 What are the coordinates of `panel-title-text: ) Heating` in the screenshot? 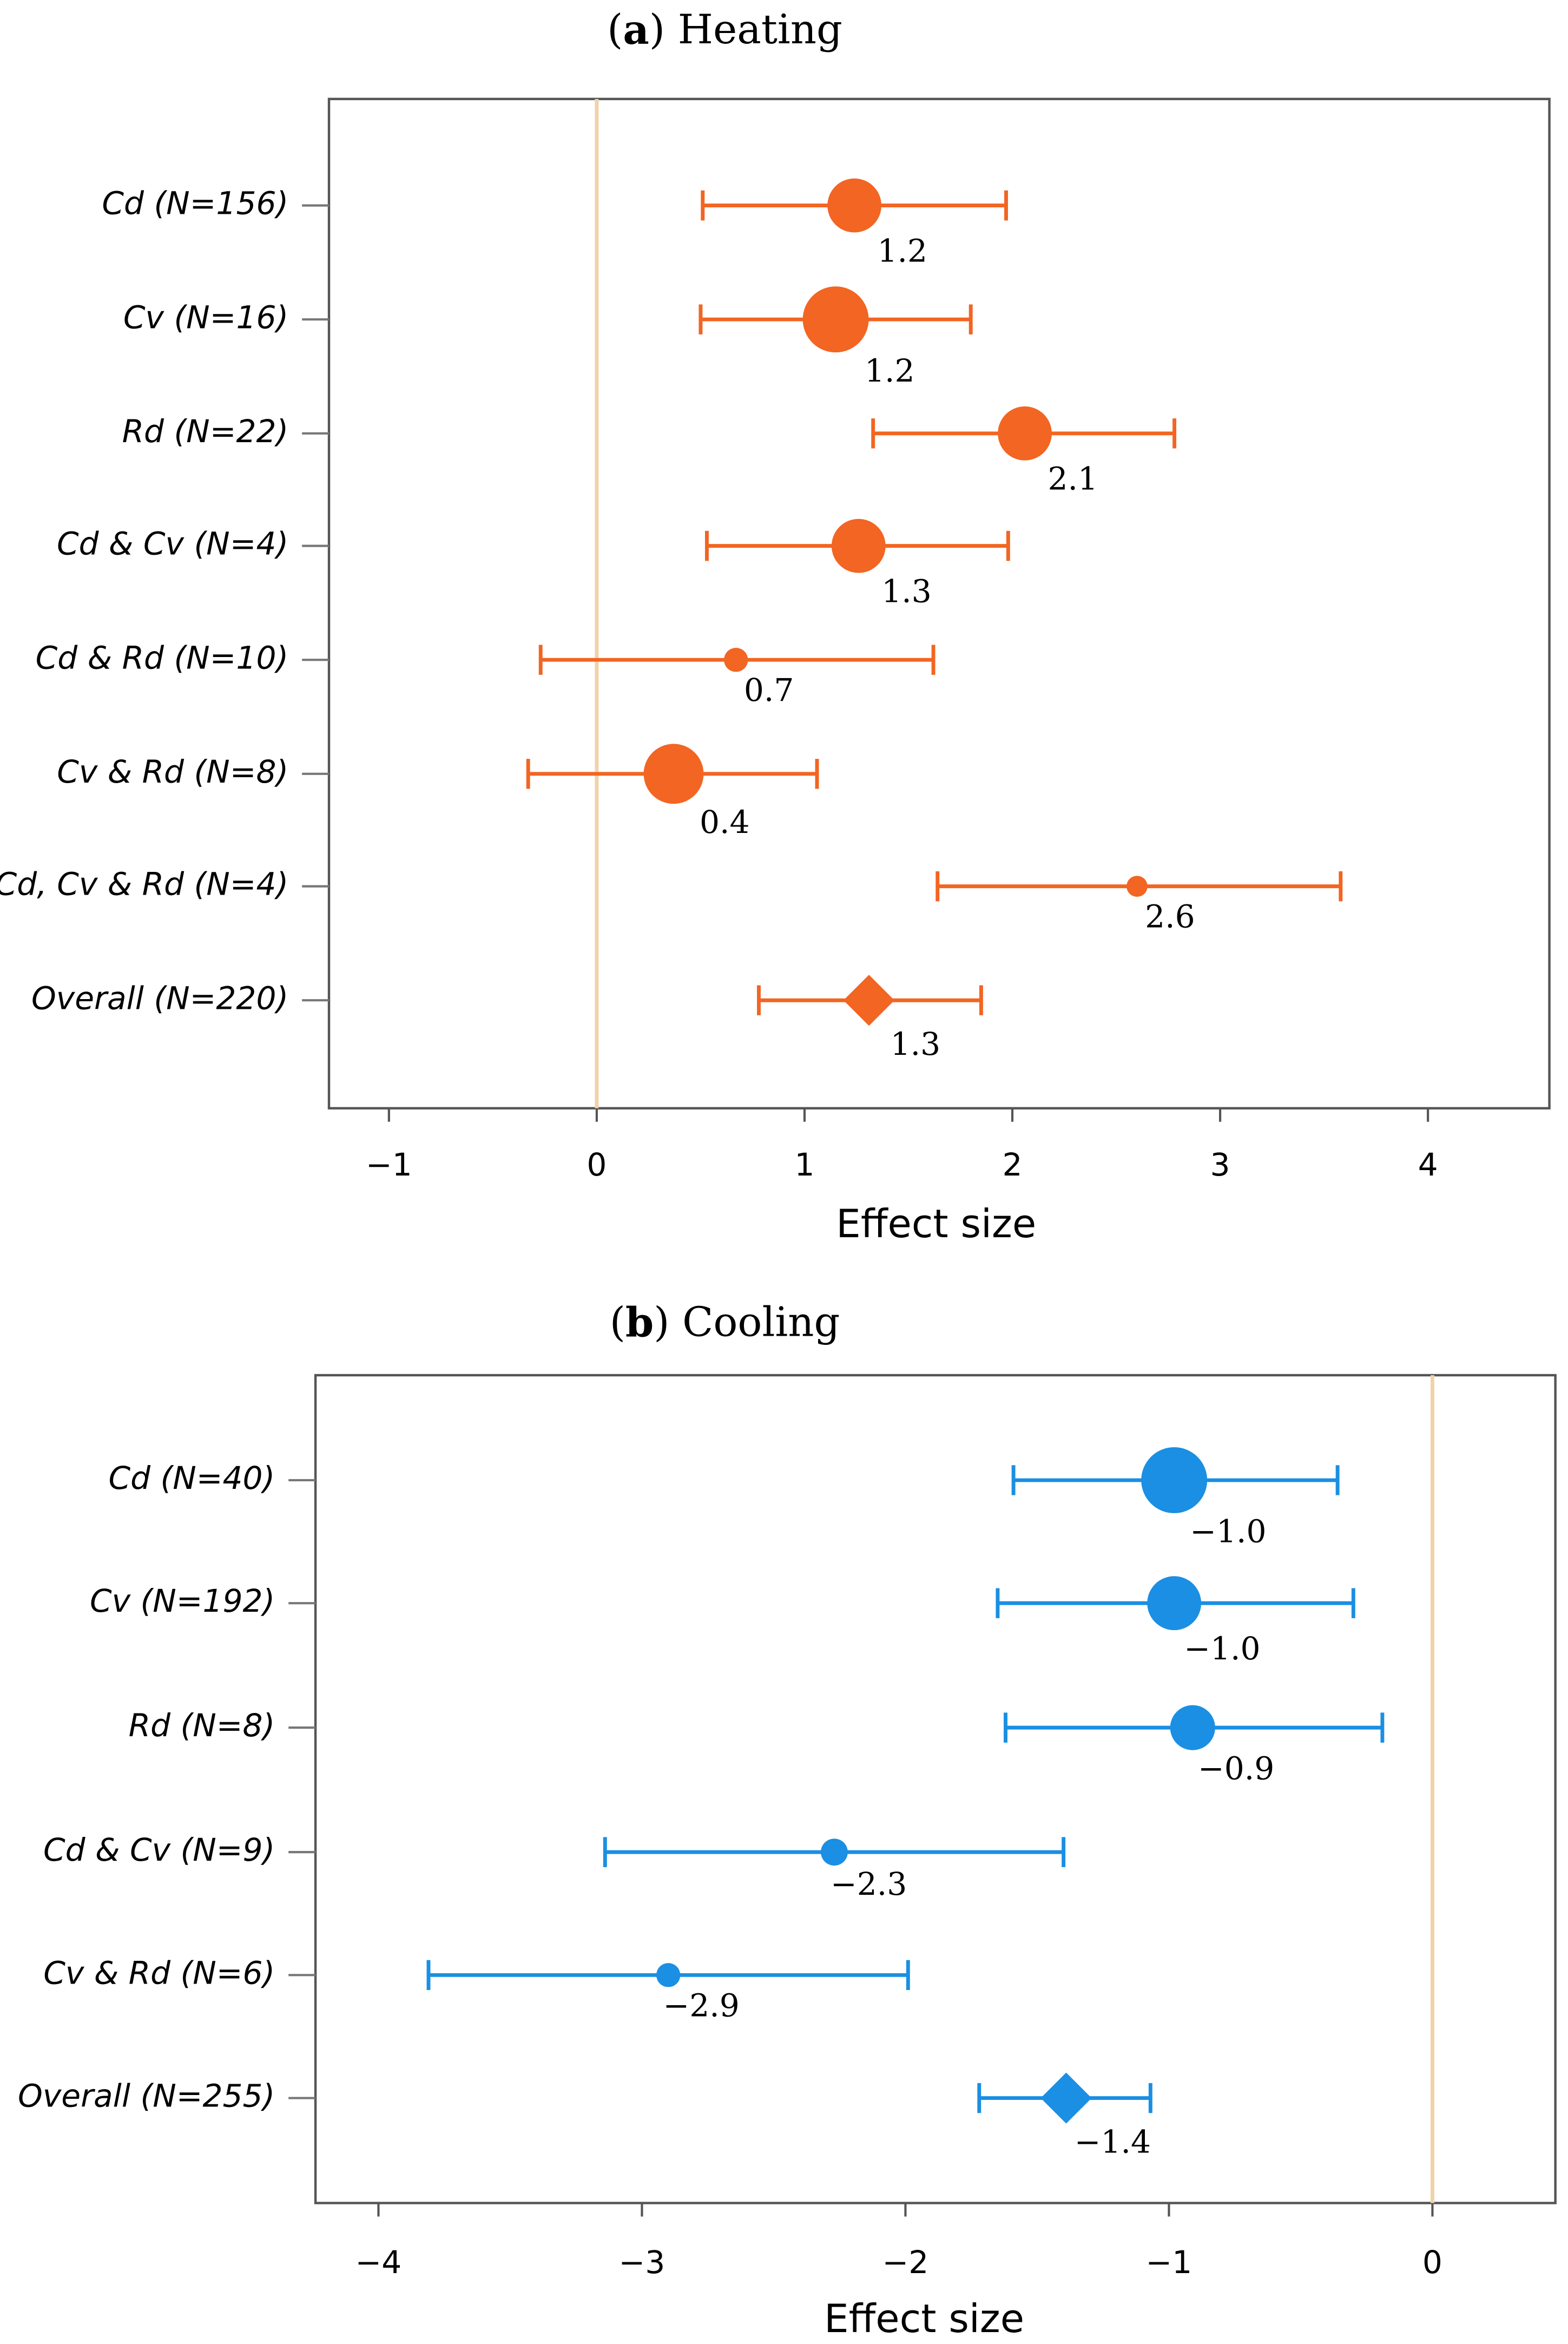 It's located at (745, 29).